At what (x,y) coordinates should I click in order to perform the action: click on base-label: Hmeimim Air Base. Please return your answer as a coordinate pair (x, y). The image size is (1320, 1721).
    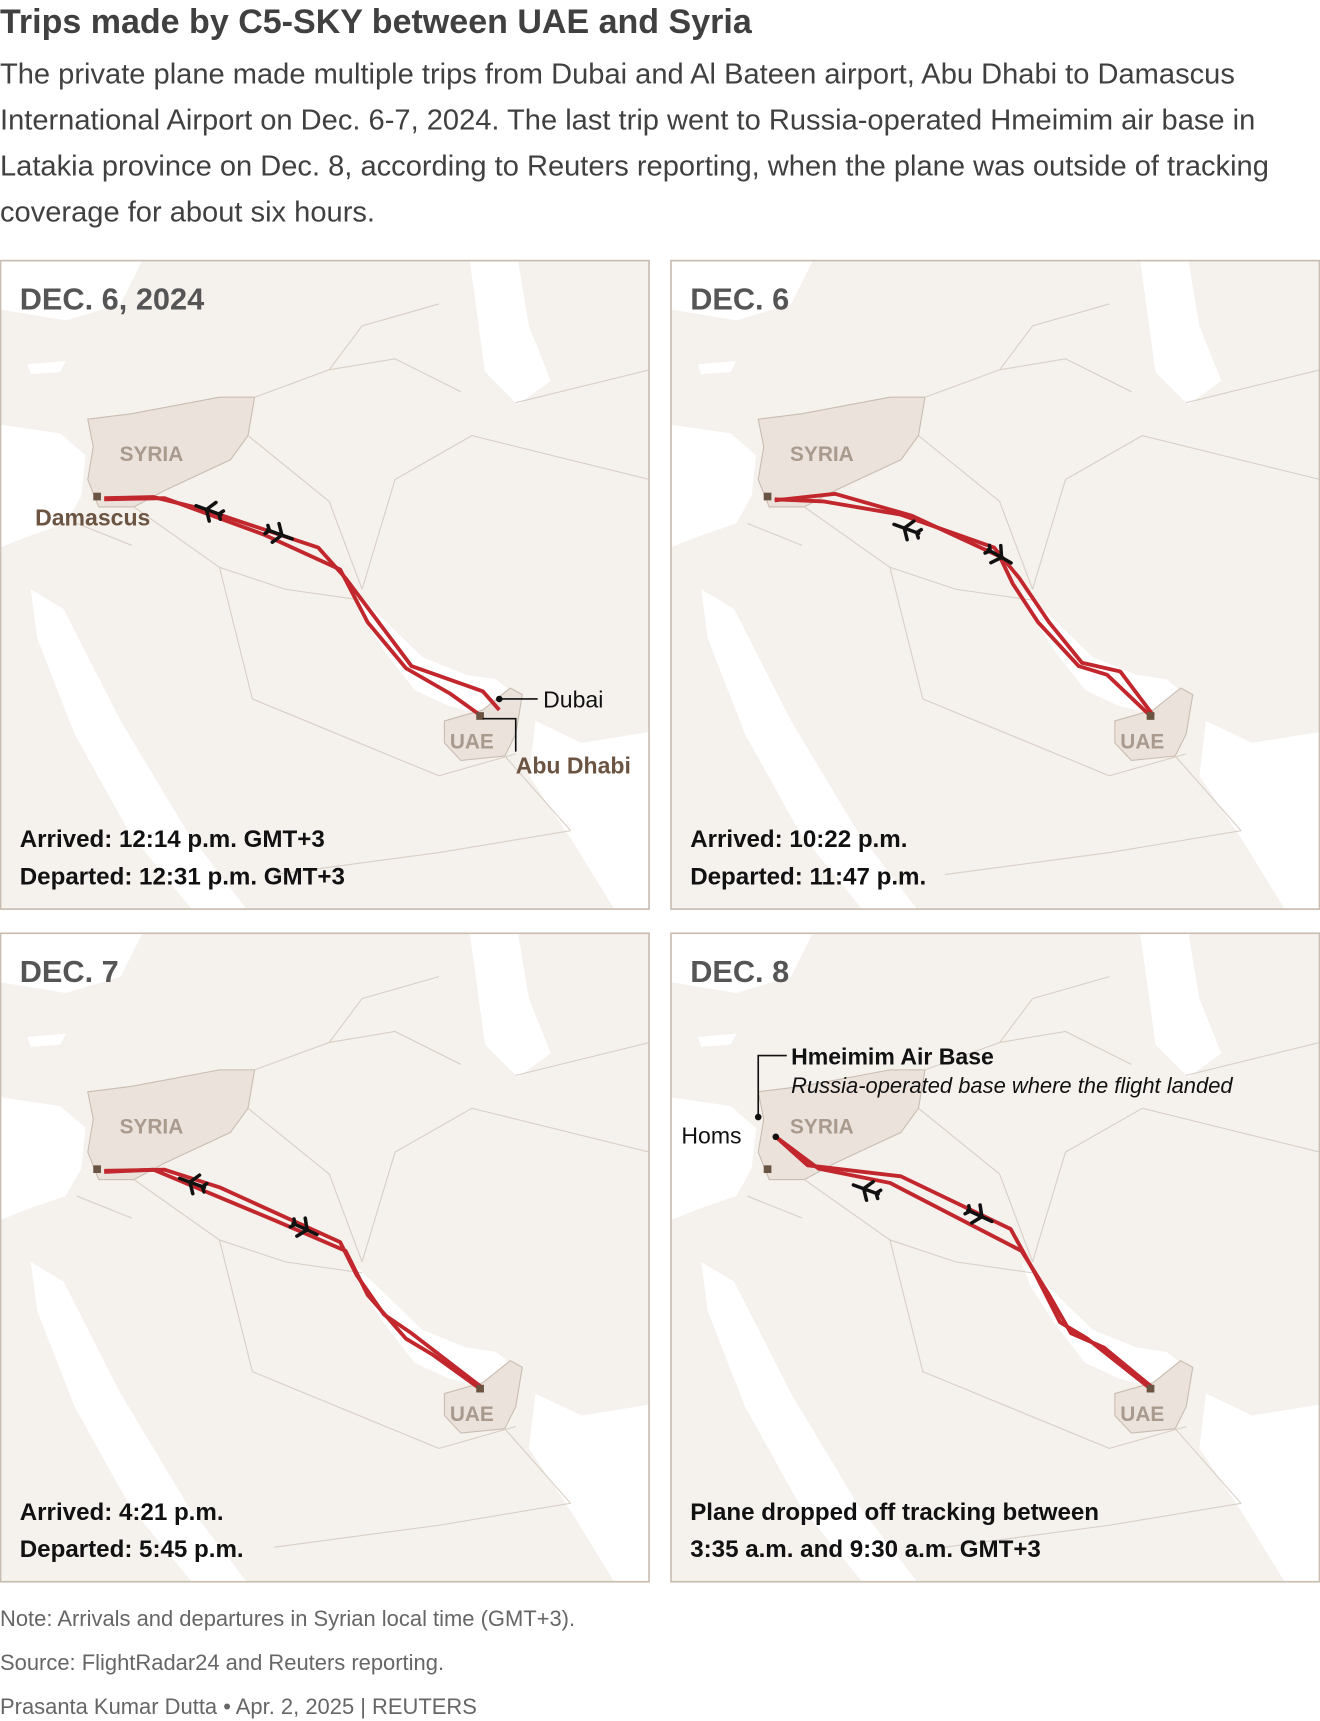
    Looking at the image, I should click on (892, 1056).